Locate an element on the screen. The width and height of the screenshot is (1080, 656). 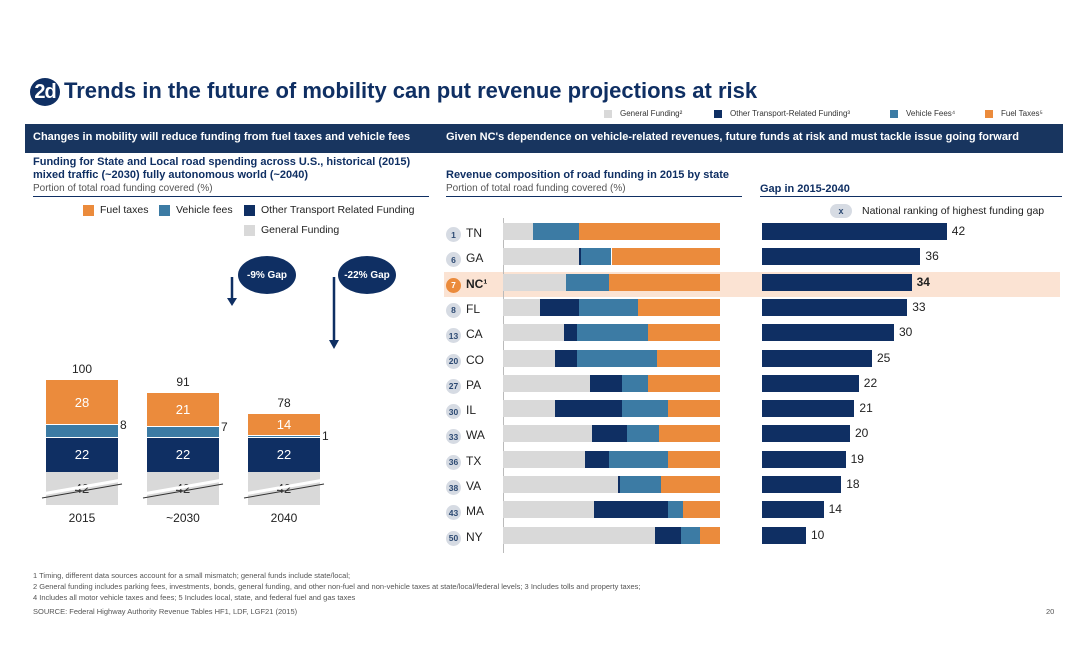
rank-badge: 6 is located at coordinates (453, 260).